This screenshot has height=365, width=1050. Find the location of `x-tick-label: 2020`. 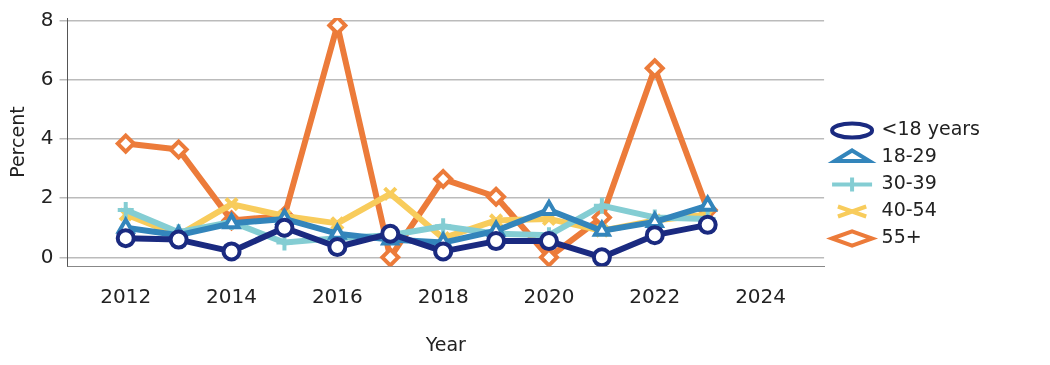

x-tick-label: 2020 is located at coordinates (549, 296).